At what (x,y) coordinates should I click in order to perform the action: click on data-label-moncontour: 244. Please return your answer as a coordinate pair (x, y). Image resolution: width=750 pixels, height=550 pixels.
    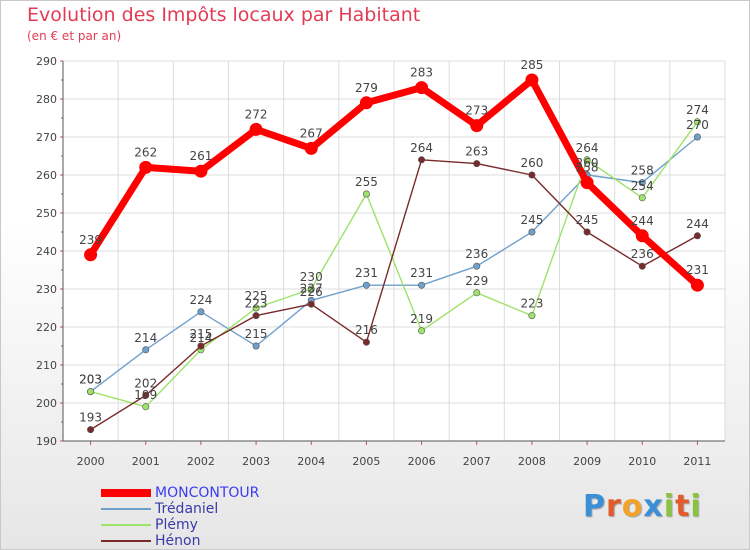
    Looking at the image, I should click on (642, 221).